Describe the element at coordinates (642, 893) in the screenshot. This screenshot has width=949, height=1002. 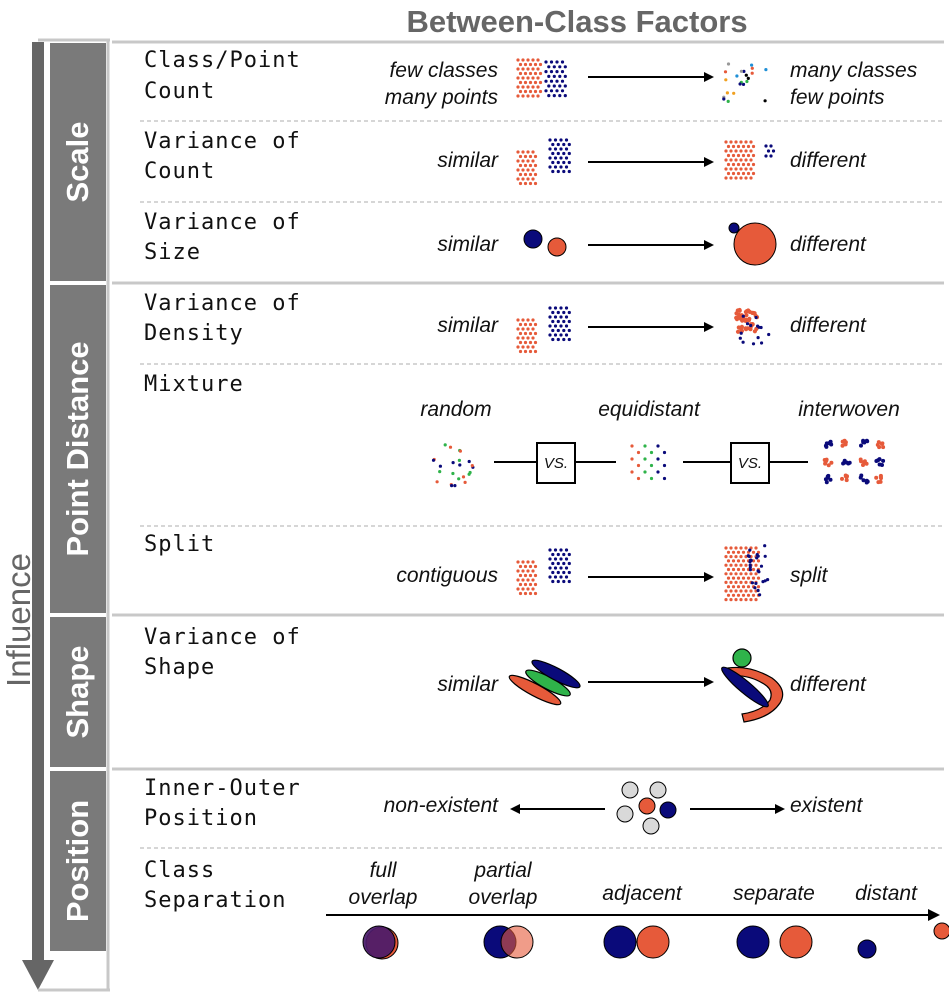
I see `stage-adjacent: adjacent` at that location.